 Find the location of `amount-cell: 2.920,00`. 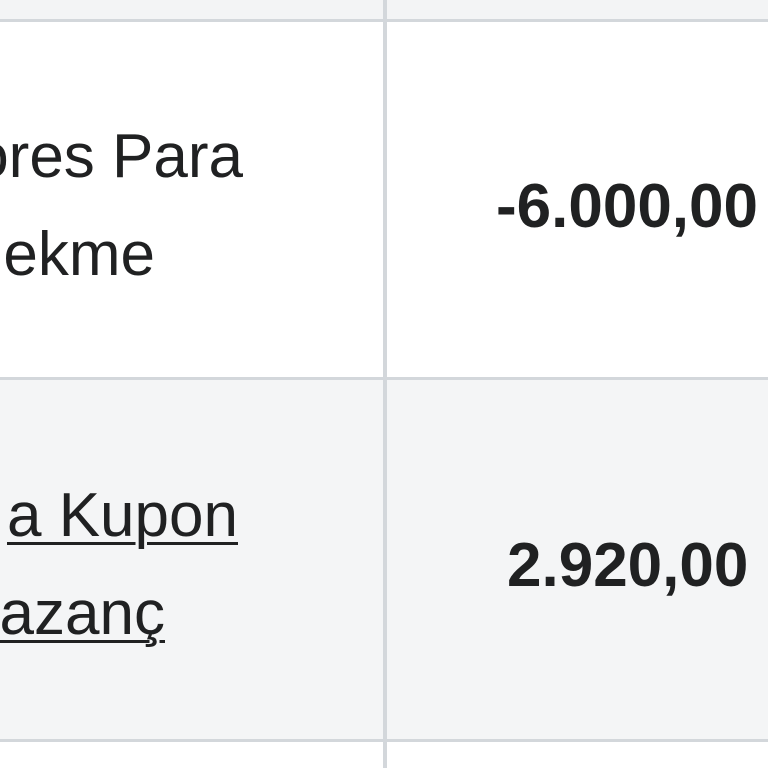

amount-cell: 2.920,00 is located at coordinates (628, 565).